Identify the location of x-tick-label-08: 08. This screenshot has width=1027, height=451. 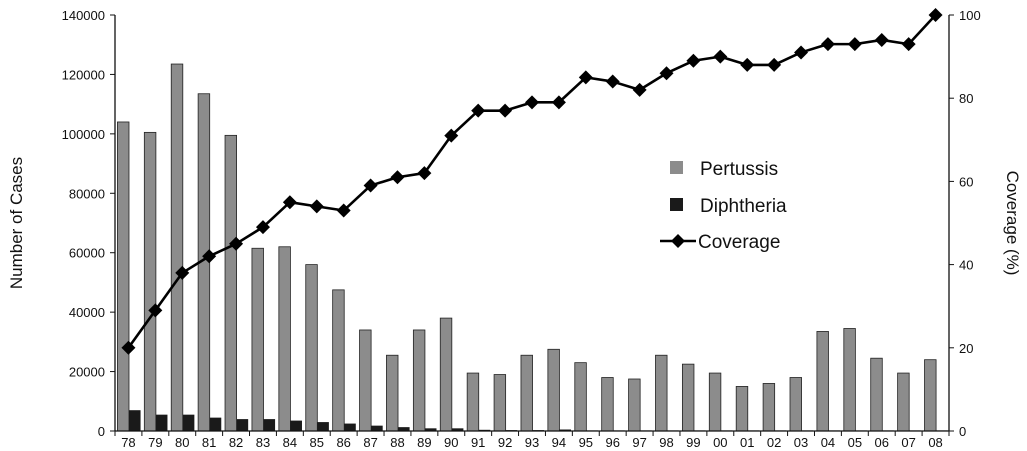
(935, 442).